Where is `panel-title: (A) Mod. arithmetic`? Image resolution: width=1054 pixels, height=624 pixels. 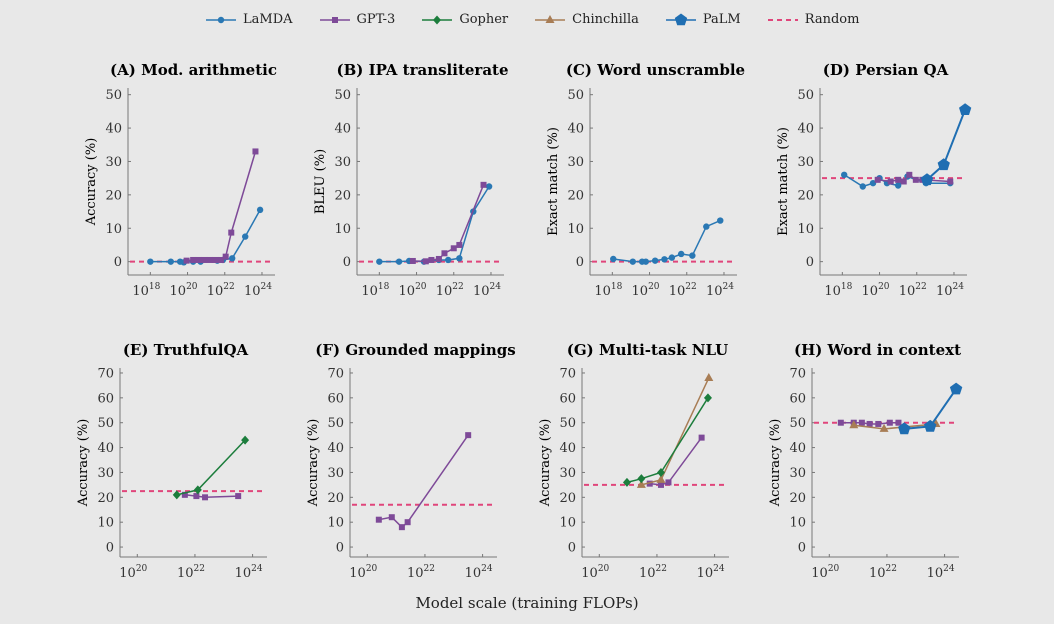
panel-title: (A) Mod. arithmetic is located at coordinates (193, 70).